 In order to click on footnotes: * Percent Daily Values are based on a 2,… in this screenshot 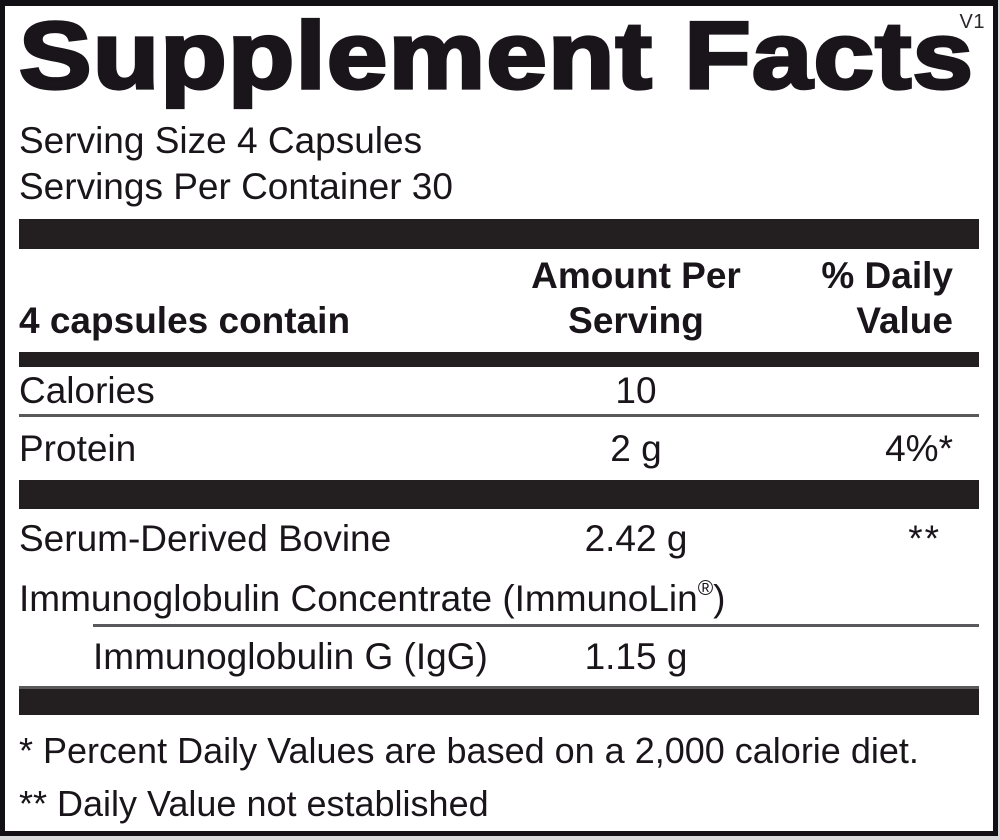, I will do `click(499, 776)`.